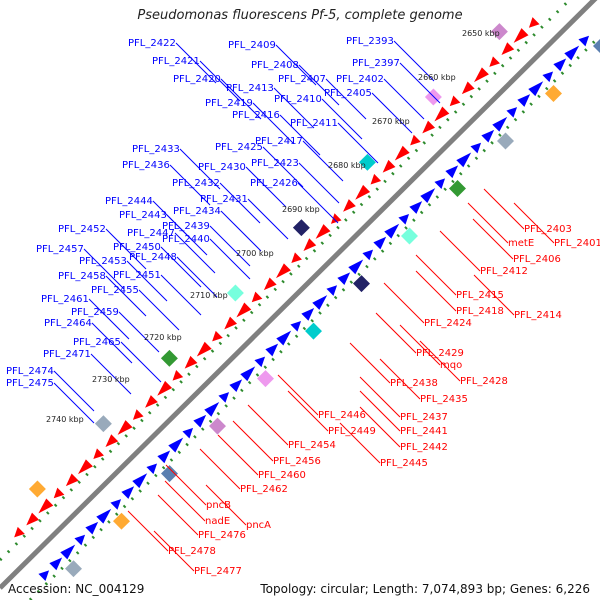 The height and width of the screenshot is (600, 600). What do you see at coordinates (176, 61) in the screenshot?
I see `gene-label: PFL_2421` at bounding box center [176, 61].